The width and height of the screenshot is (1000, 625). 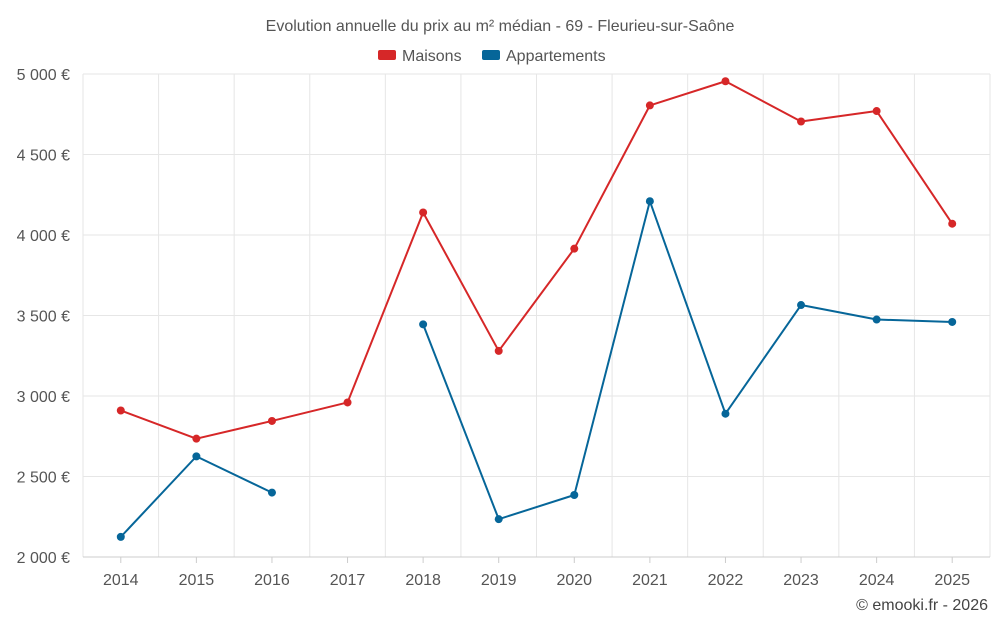 I want to click on data-point-maisons-2018, so click(x=423, y=212).